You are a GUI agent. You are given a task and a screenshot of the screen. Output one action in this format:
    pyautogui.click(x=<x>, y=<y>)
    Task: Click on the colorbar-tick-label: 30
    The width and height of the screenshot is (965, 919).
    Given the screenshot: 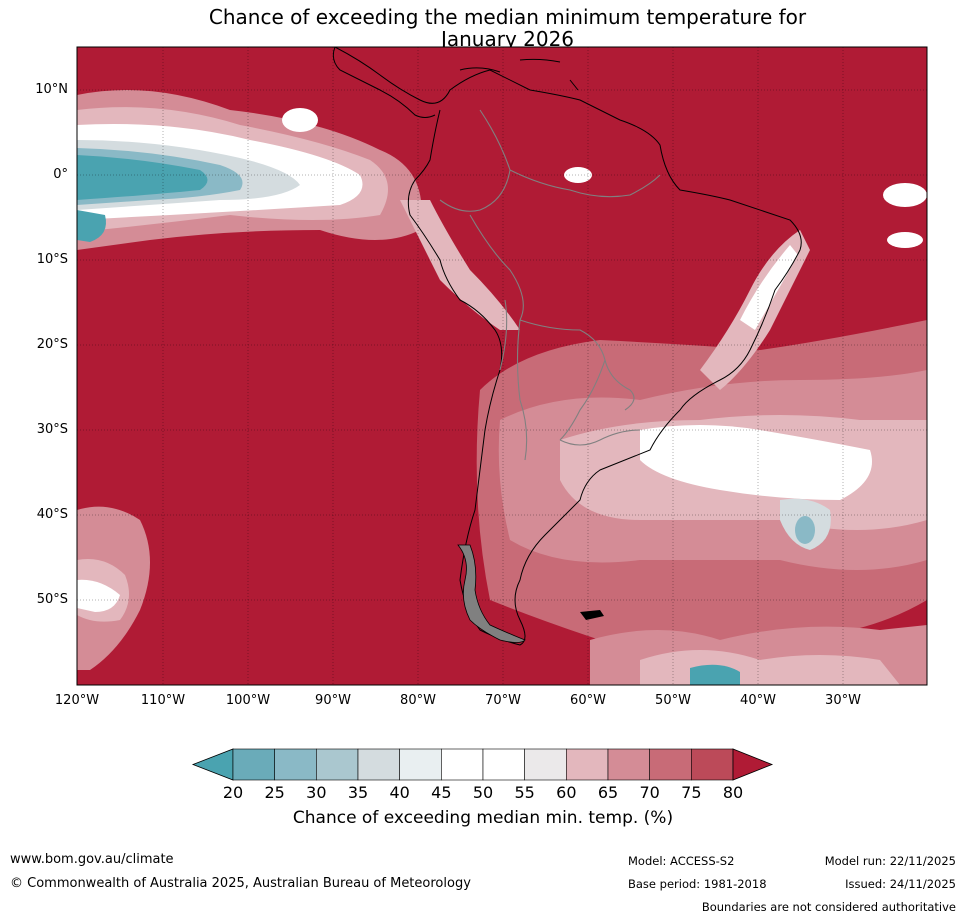 What is the action you would take?
    pyautogui.click(x=316, y=792)
    